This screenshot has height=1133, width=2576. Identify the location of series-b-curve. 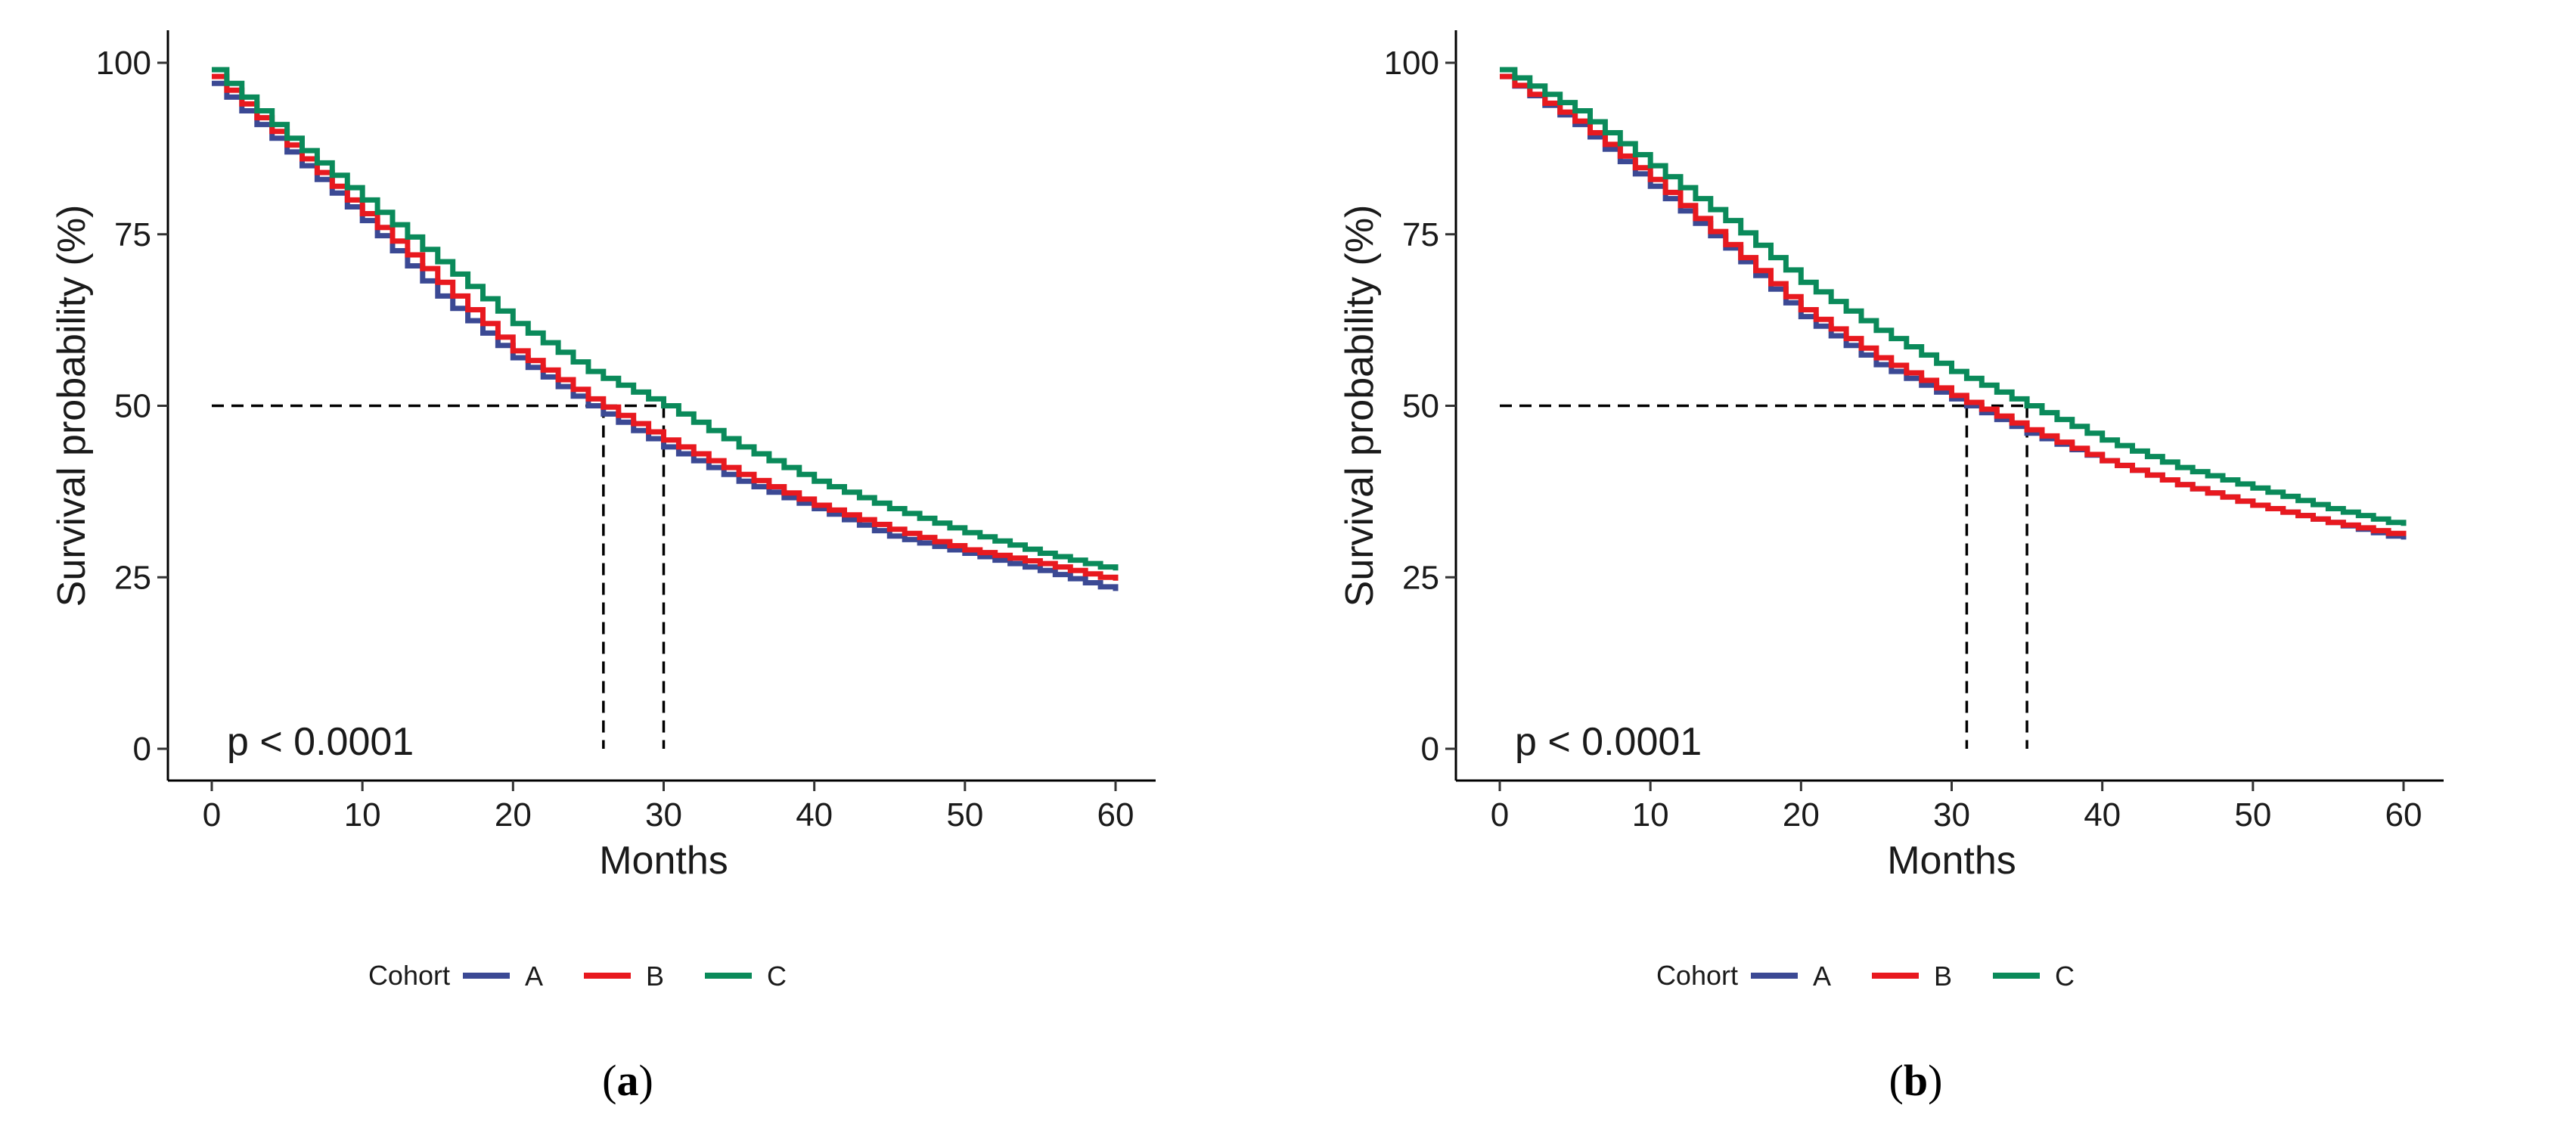
(1953, 304).